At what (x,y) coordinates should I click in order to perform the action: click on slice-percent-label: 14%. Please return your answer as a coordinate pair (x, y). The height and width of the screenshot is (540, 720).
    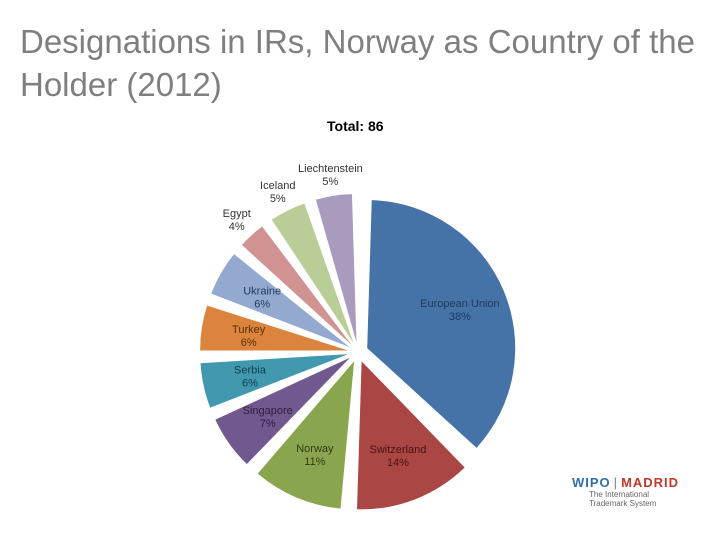
    Looking at the image, I should click on (398, 463).